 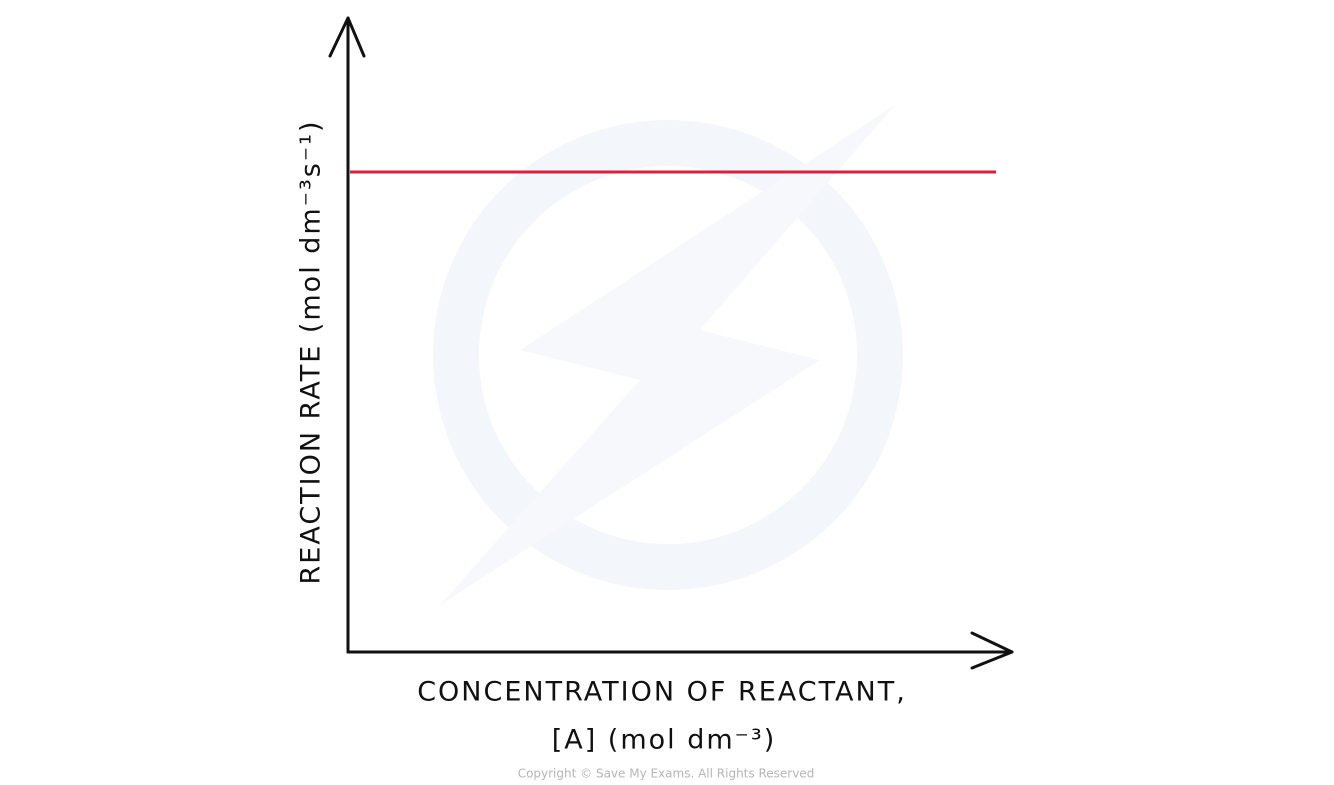 What do you see at coordinates (311, 352) in the screenshot?
I see `y-axis-label: REACTION RATE (mol dm⁻³s⁻¹)` at bounding box center [311, 352].